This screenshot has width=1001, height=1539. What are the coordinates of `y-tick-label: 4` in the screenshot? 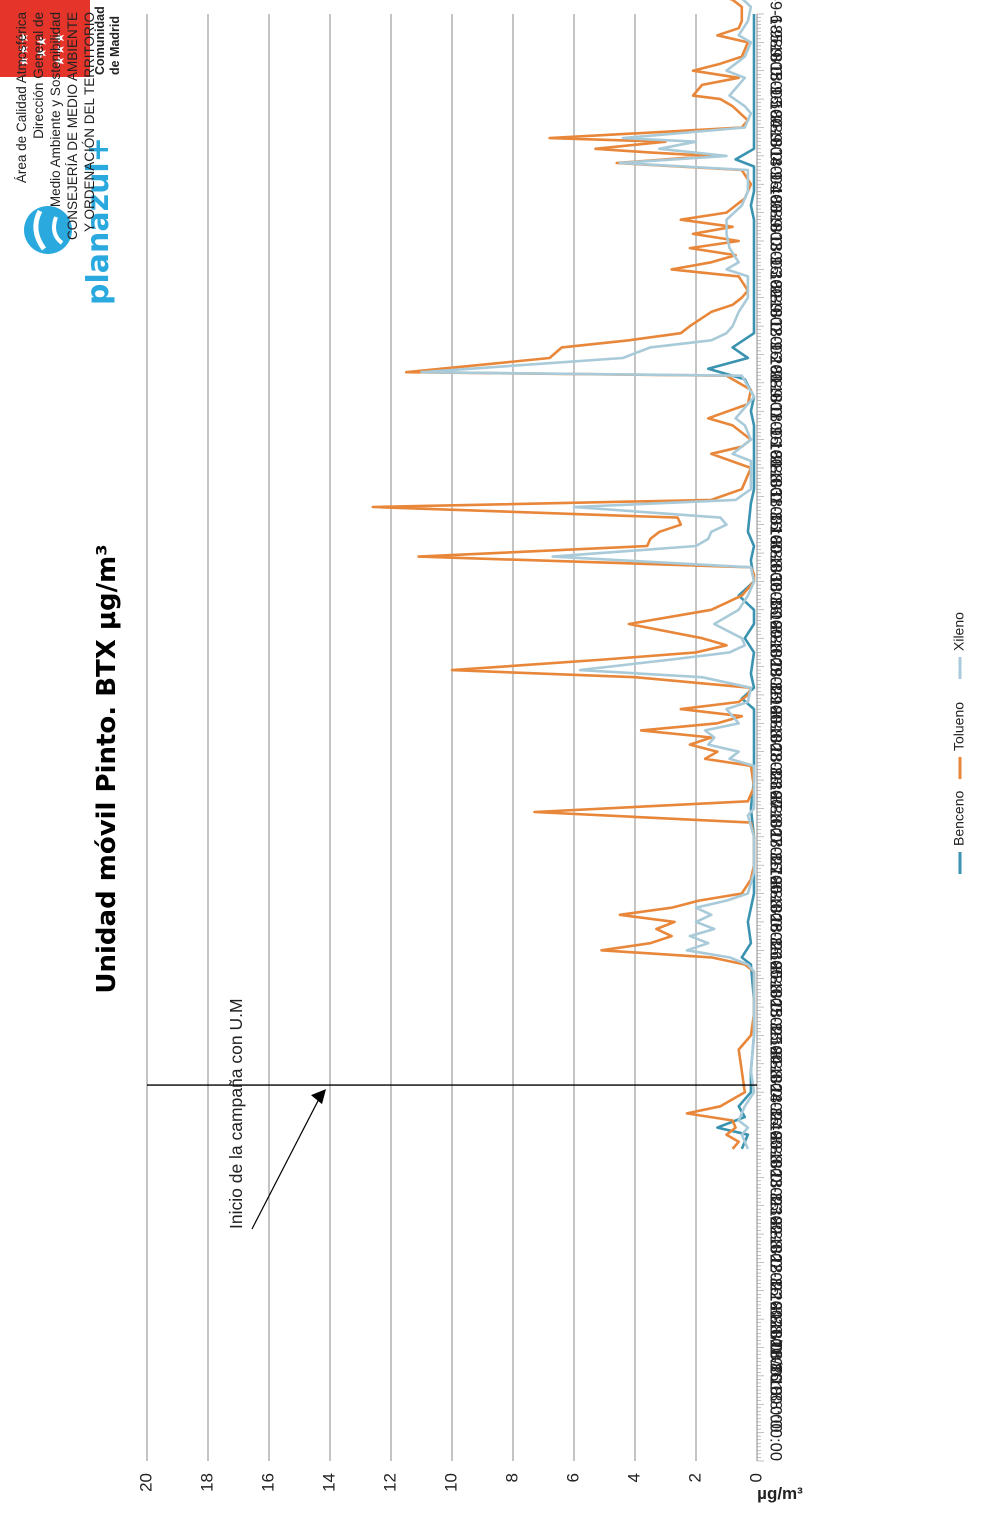 It's located at (633, 1477).